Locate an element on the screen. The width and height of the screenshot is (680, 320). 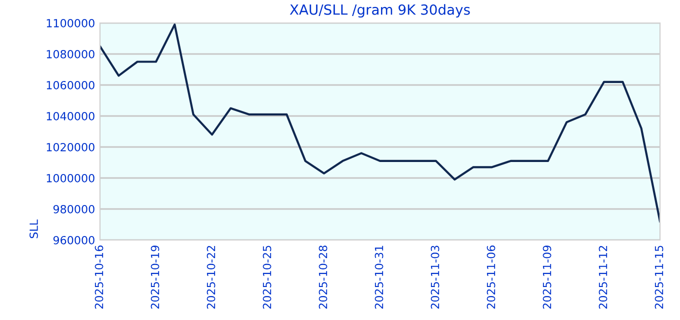
y-tick-label: 1020000 is located at coordinates (70, 147).